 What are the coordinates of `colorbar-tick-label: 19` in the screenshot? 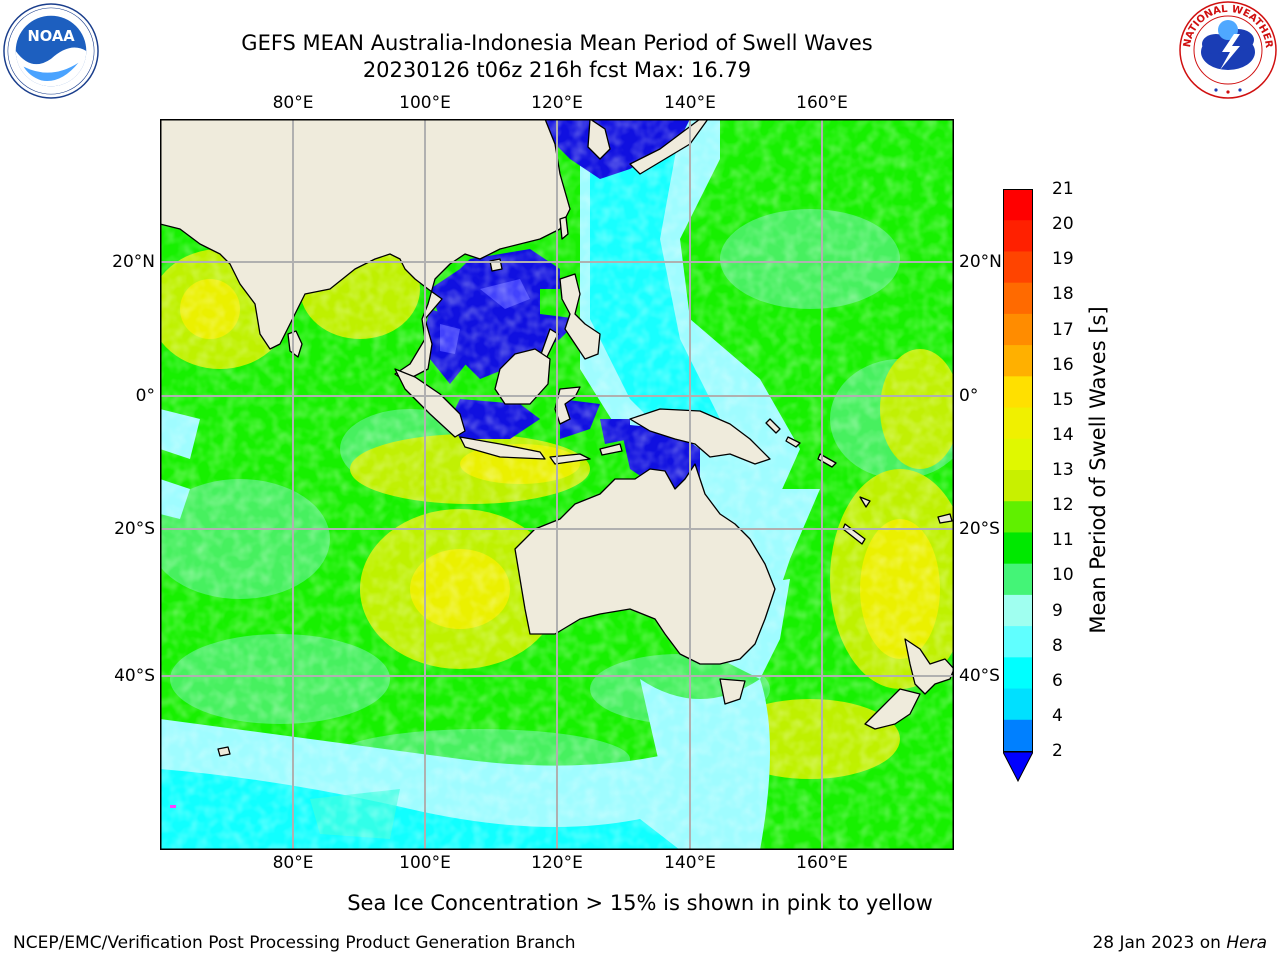 It's located at (1063, 259).